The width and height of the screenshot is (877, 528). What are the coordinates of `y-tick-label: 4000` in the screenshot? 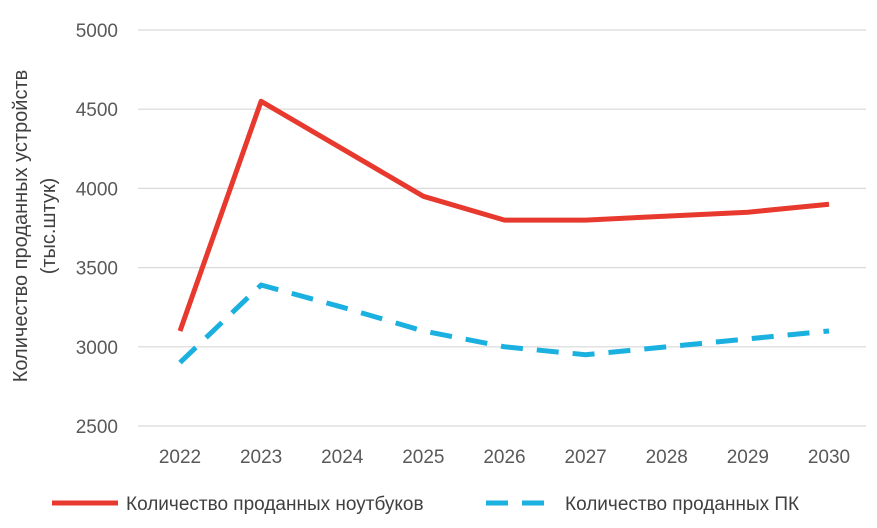 It's located at (97, 189).